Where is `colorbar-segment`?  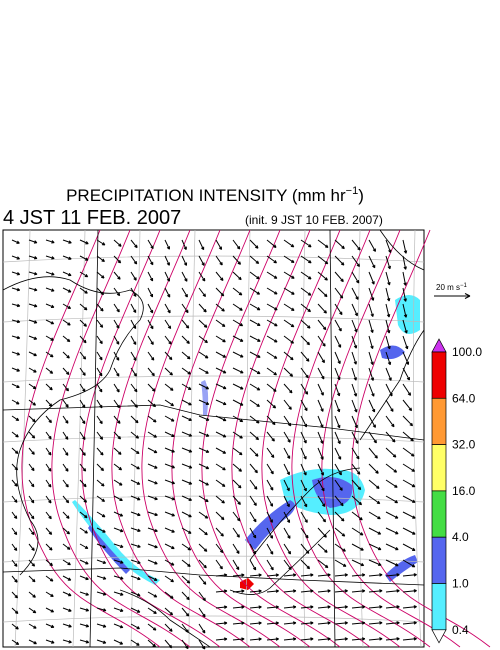 colorbar-segment is located at coordinates (439, 514).